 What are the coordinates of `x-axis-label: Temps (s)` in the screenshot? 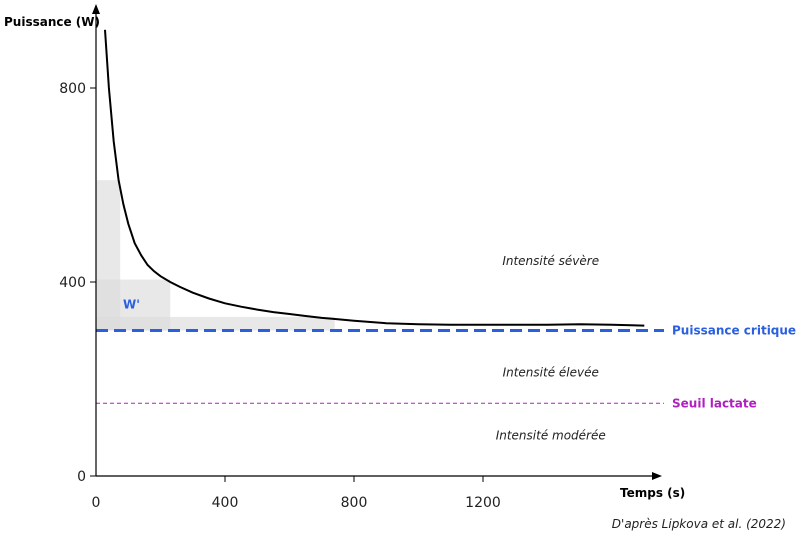 It's located at (652, 493).